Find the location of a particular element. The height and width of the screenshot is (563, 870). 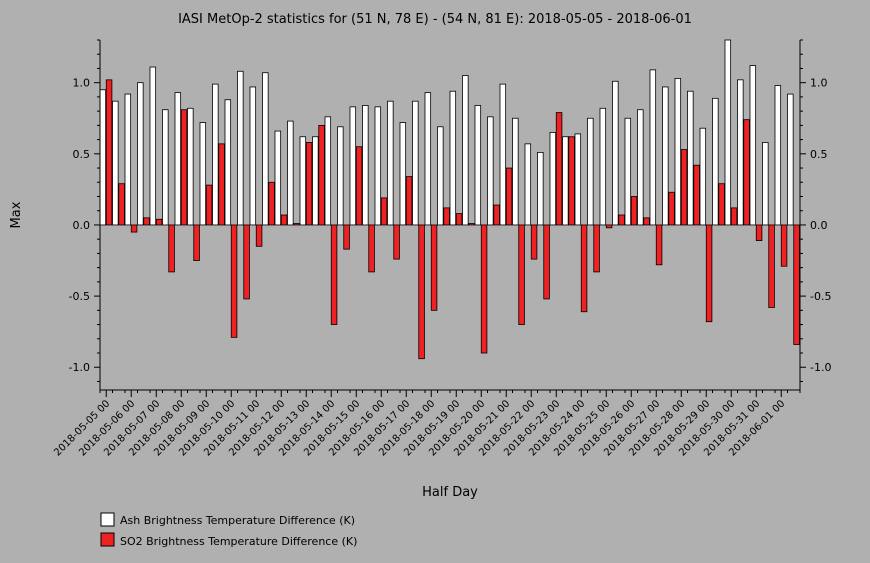

legend-swatch-so2 is located at coordinates (107, 539).